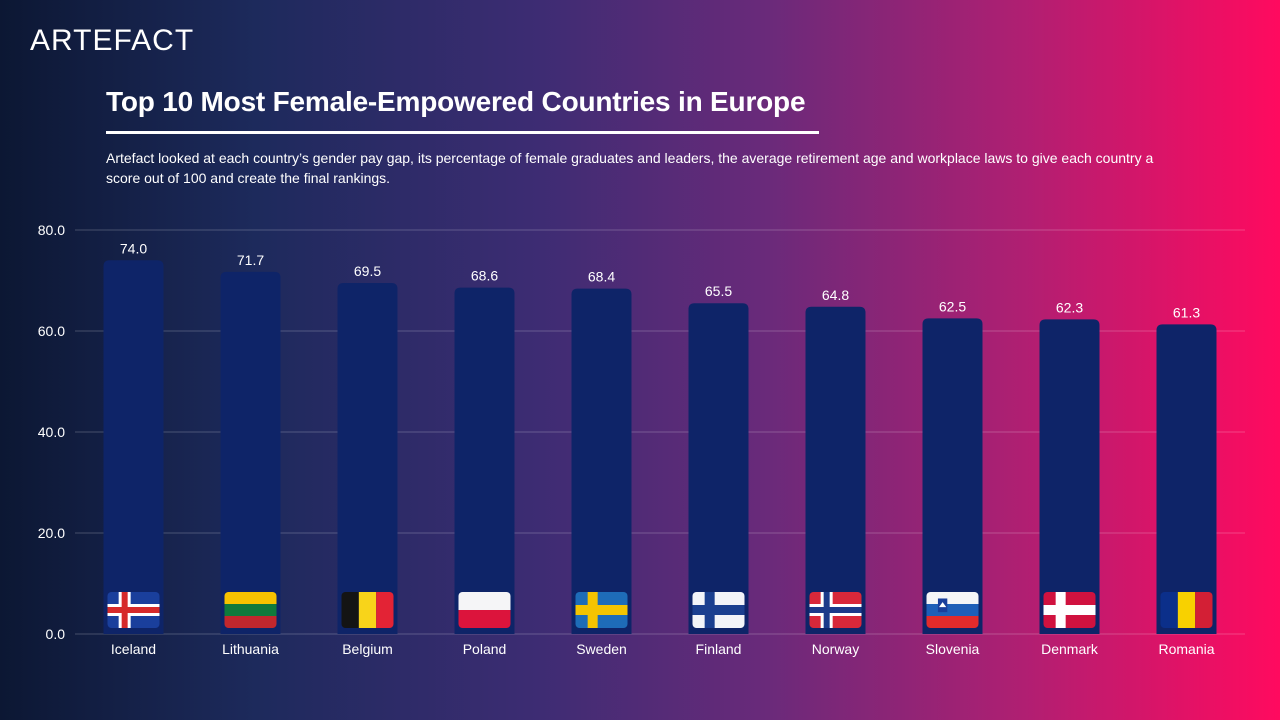 This screenshot has height=720, width=1280. I want to click on data-label: 64.8, so click(835, 295).